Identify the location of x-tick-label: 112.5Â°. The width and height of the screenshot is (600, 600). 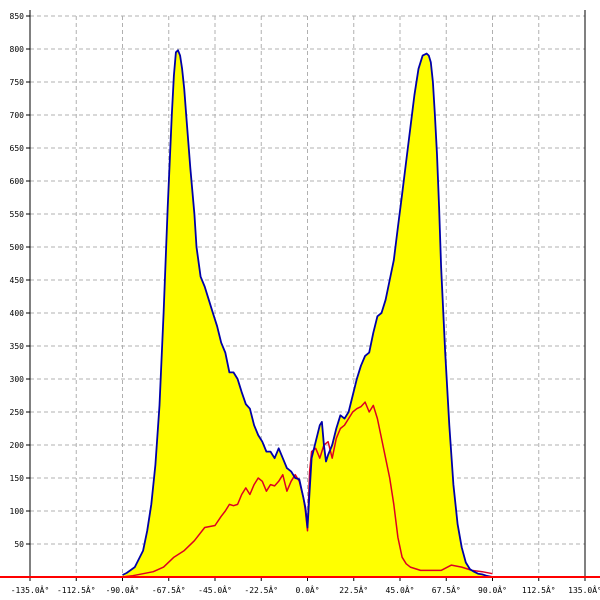
(539, 589).